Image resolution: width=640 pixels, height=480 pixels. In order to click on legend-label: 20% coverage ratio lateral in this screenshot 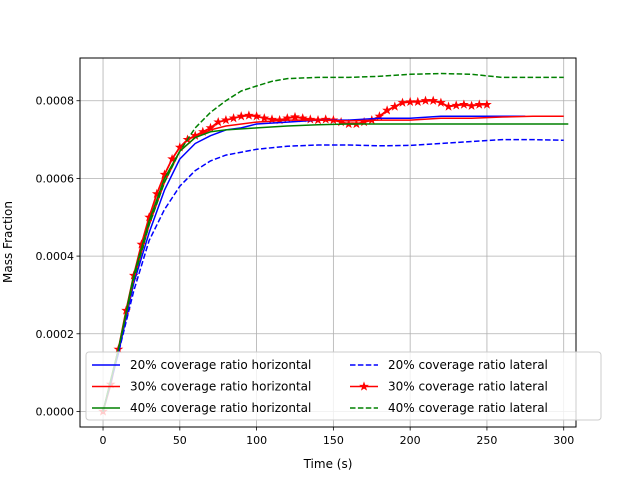, I will do `click(468, 365)`.